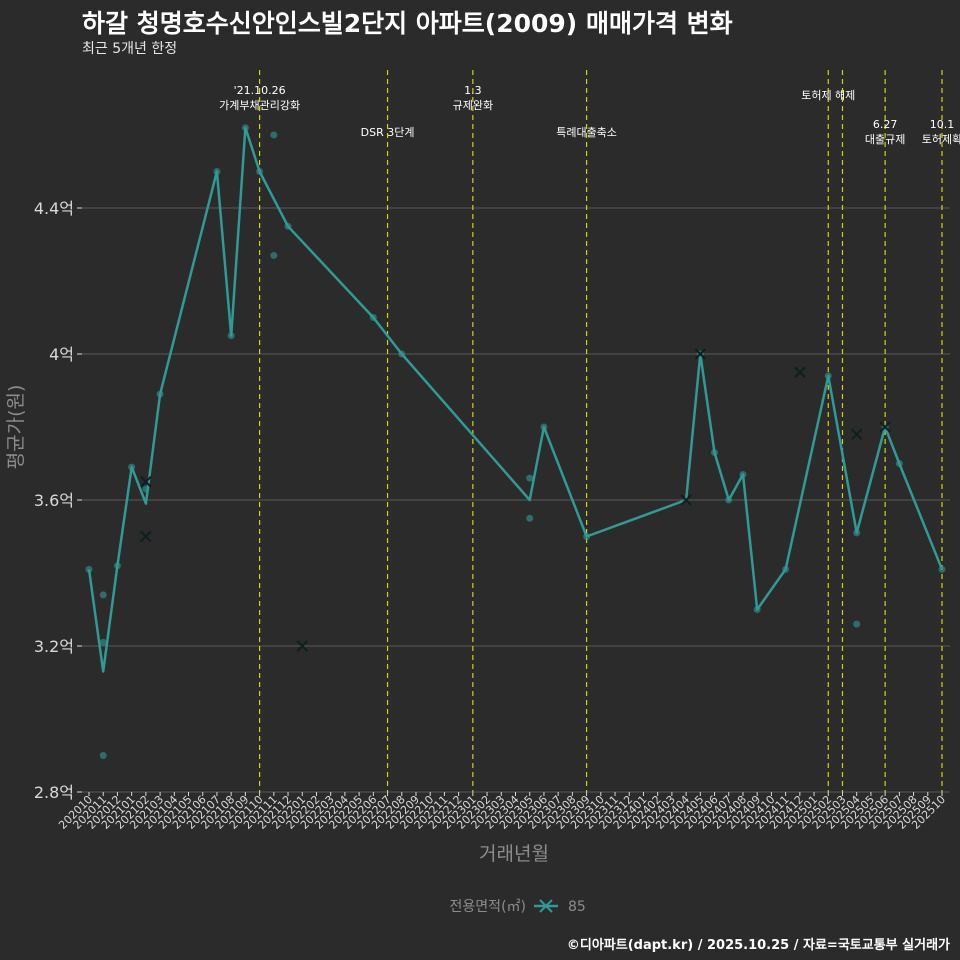 This screenshot has height=960, width=960. Describe the element at coordinates (885, 139) in the screenshot. I see `event-label: 대출규제` at that location.